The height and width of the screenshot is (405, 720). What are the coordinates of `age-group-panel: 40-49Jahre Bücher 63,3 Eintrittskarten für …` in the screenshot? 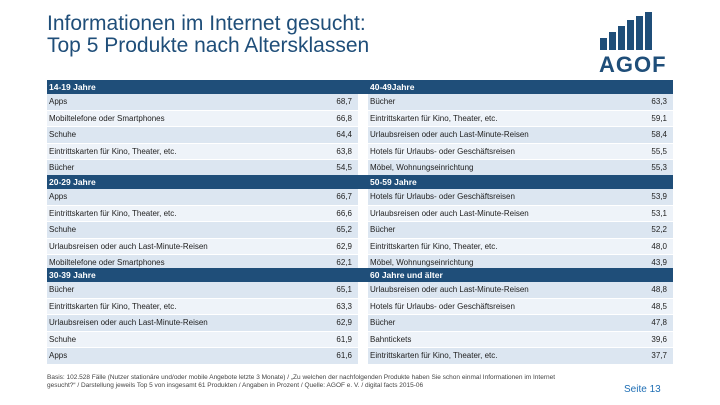 It's located at (520, 128).